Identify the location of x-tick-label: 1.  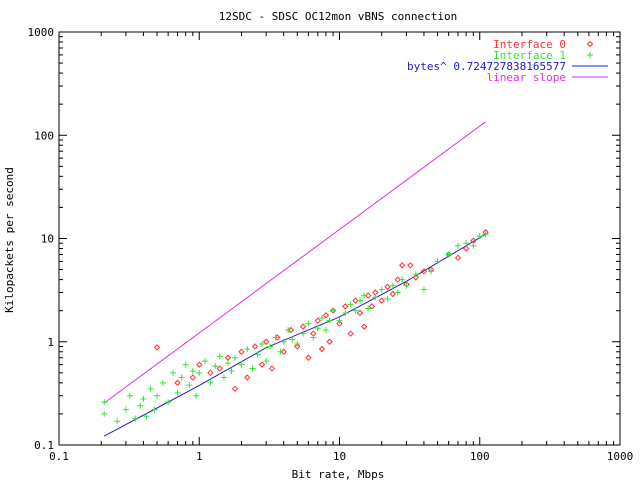
(199, 456).